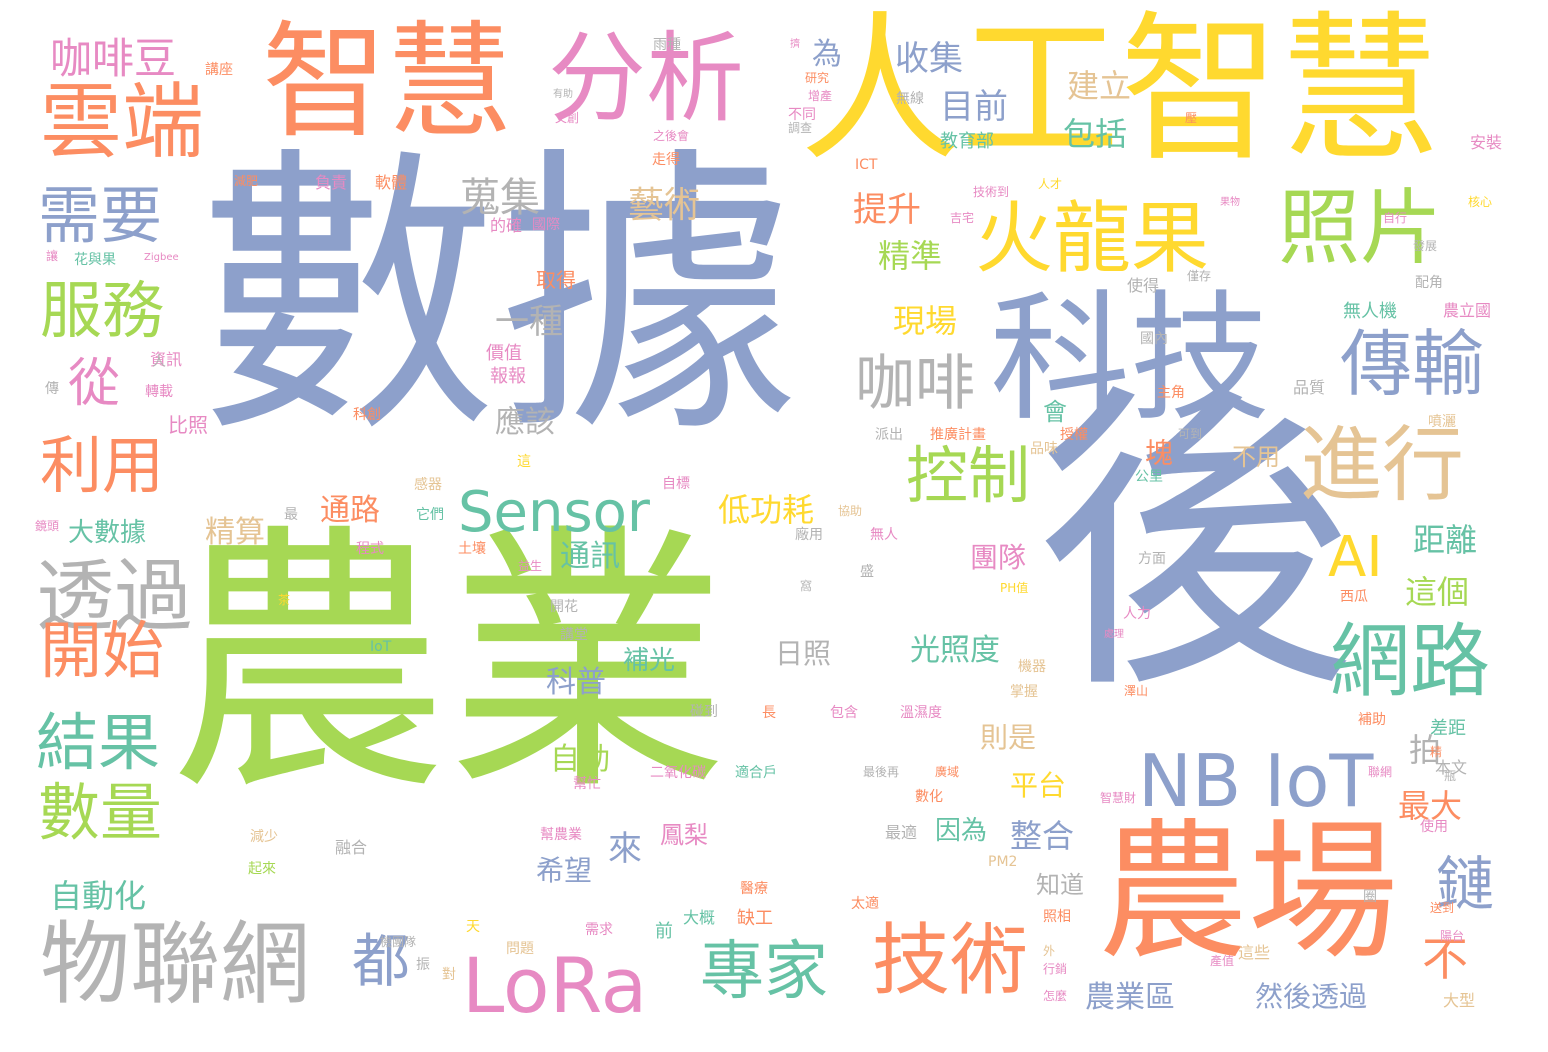  I want to click on cloud-word: 瓶, so click(1450, 776).